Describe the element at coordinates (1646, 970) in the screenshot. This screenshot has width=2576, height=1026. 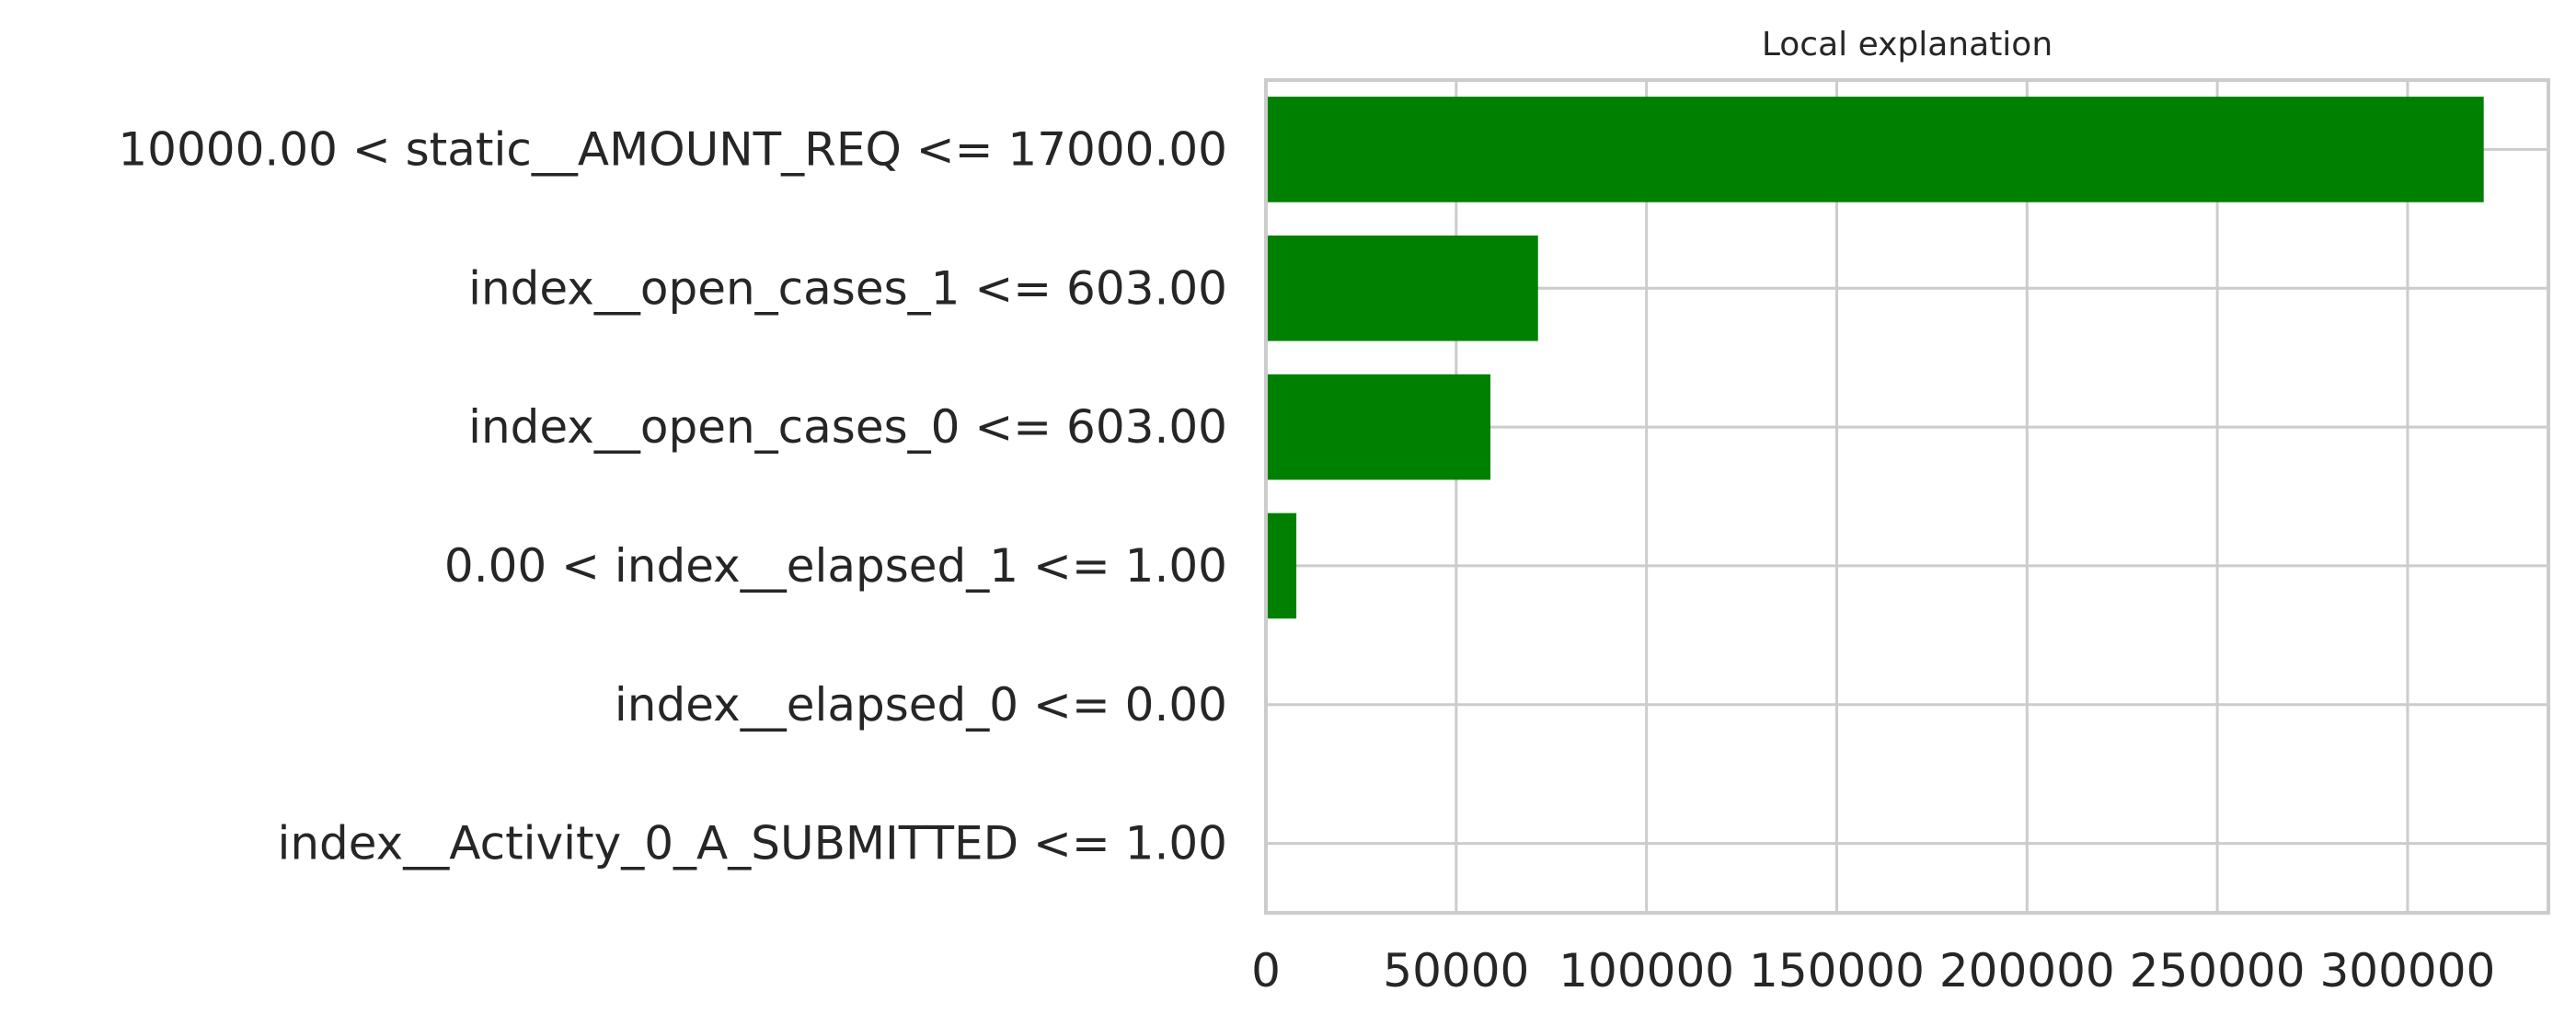
I see `x-tick-label: 100000` at that location.